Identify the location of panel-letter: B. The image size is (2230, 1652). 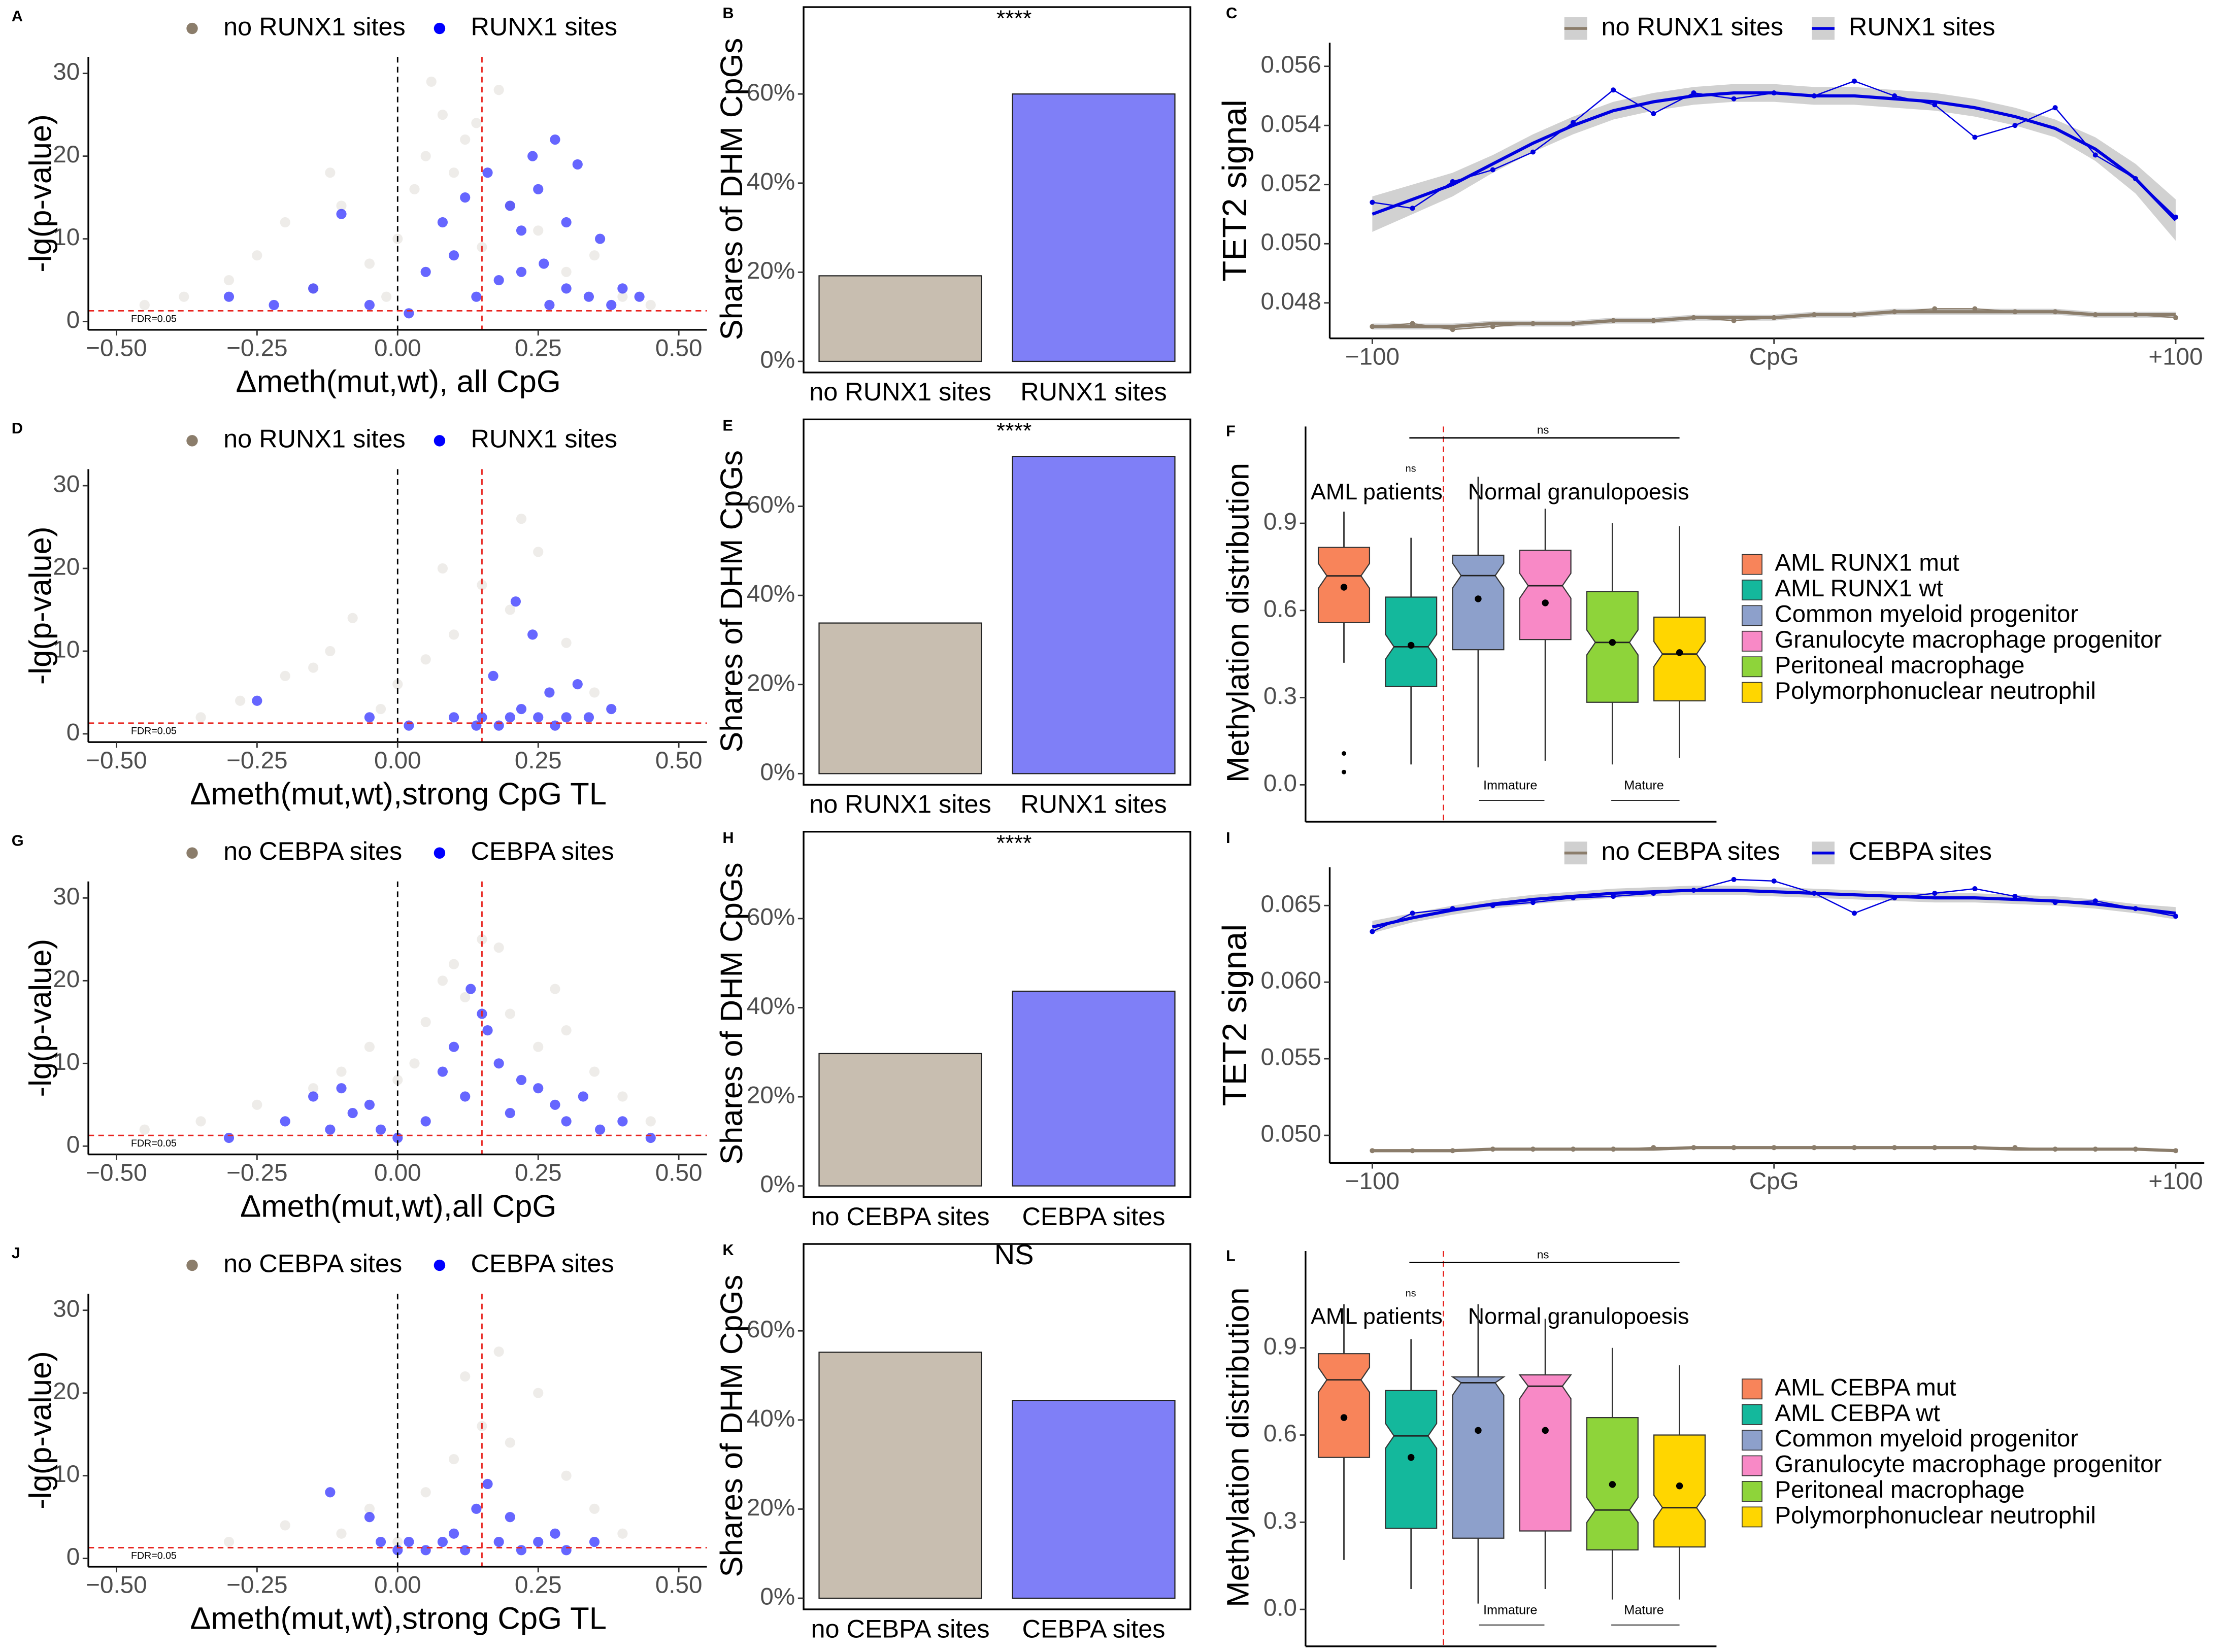
(728, 13).